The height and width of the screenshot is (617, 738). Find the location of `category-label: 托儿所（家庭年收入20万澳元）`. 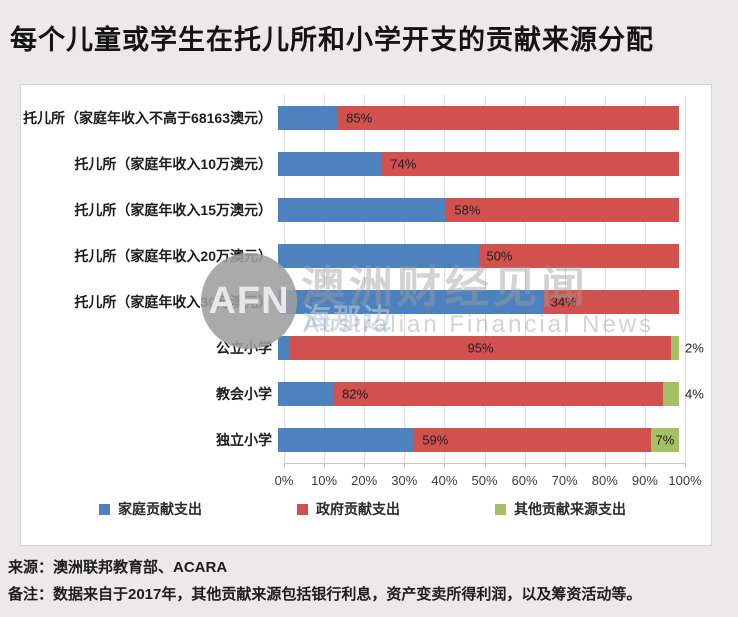

category-label: 托儿所（家庭年收入20万澳元） is located at coordinates (173, 256).